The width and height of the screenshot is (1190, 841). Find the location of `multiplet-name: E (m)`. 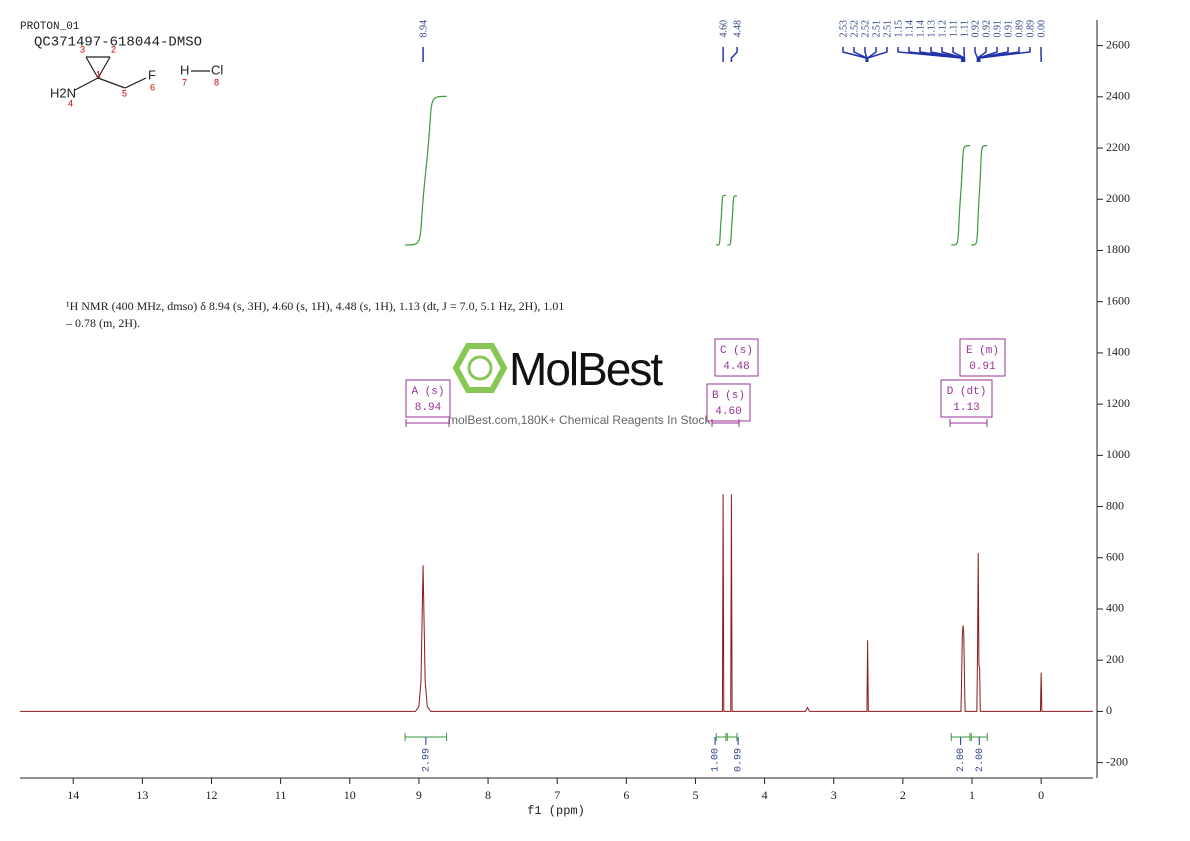

multiplet-name: E (m) is located at coordinates (982, 351).